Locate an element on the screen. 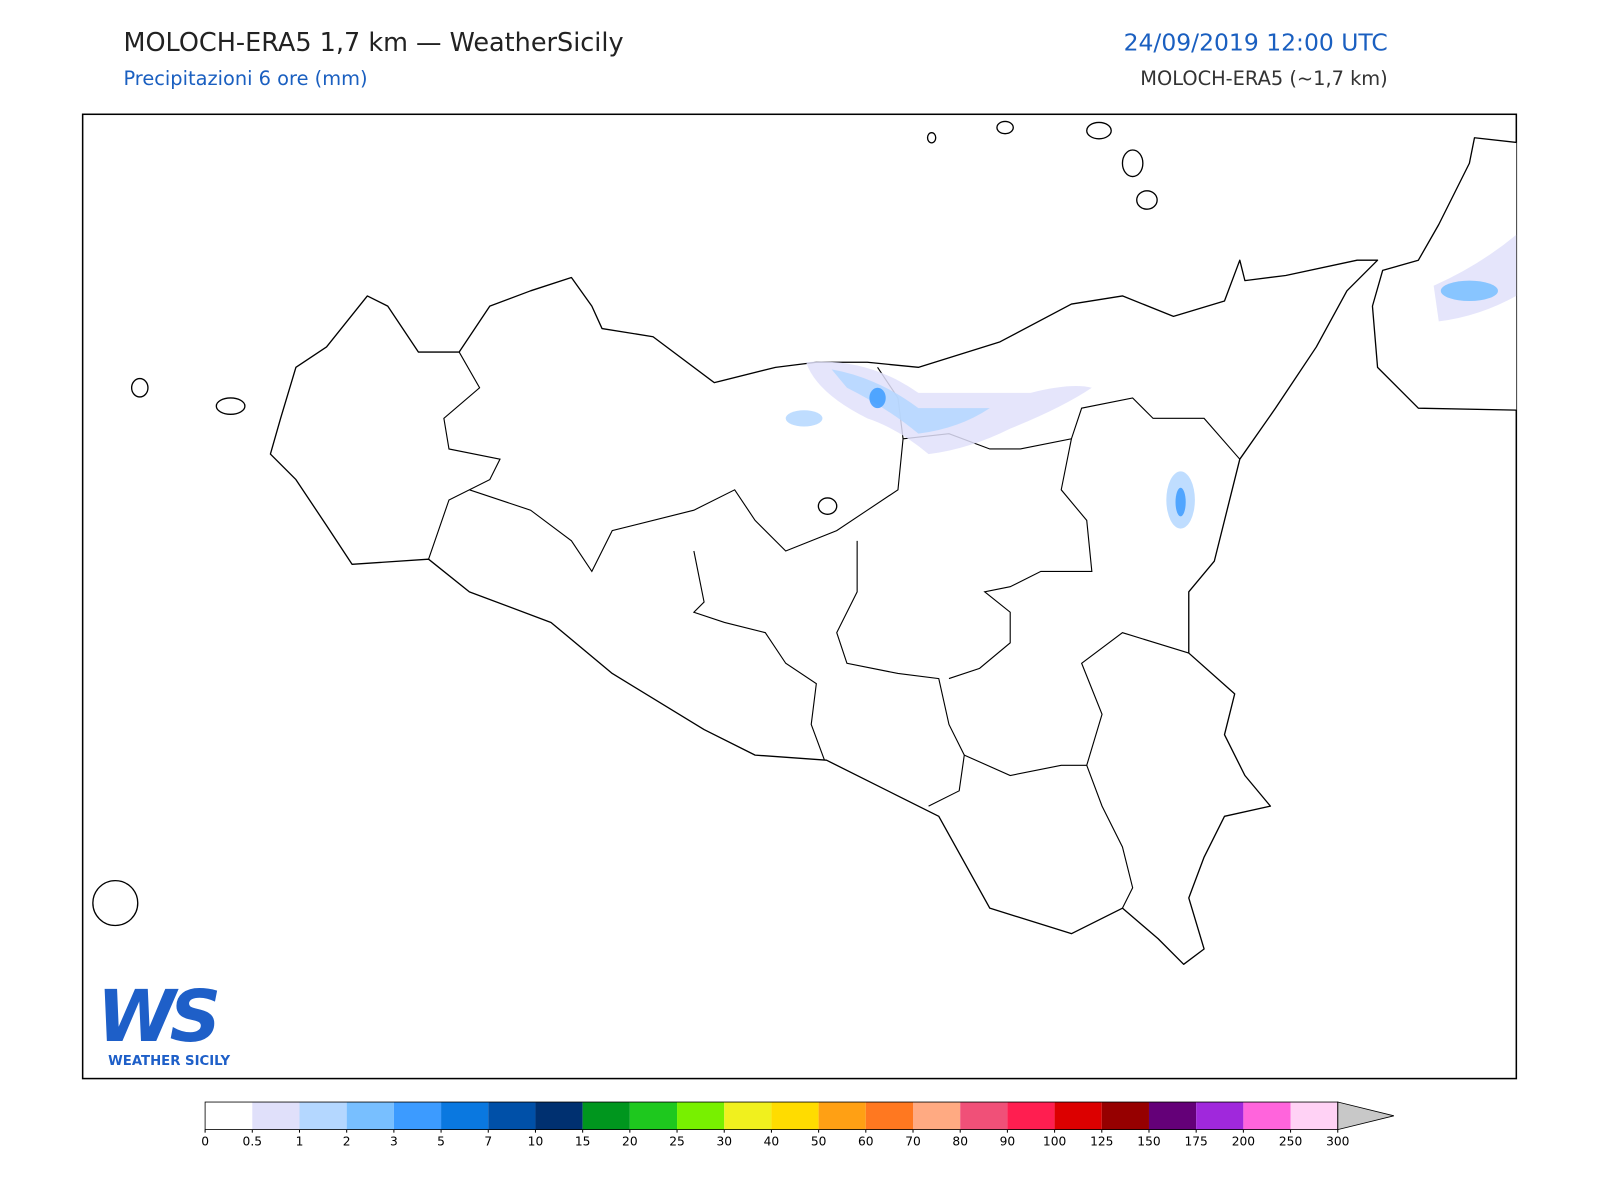  model-label: MOLOCH-ERA5 (~1,7 km) is located at coordinates (1264, 78).